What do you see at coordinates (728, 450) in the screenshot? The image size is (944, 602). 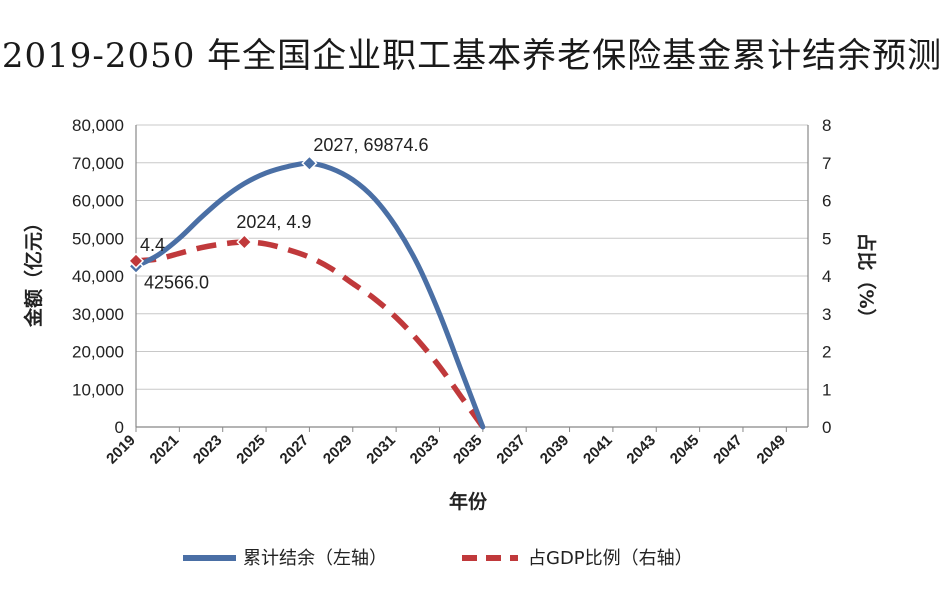 I see `x-tick-label: 2047` at bounding box center [728, 450].